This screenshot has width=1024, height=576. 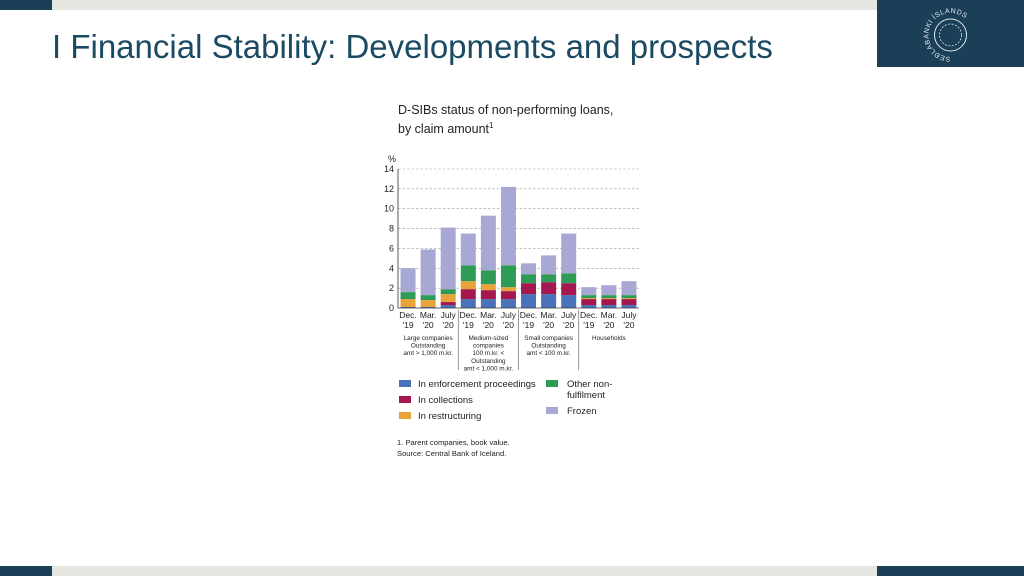 I want to click on legend-label-line: Other non-, so click(x=589, y=384).